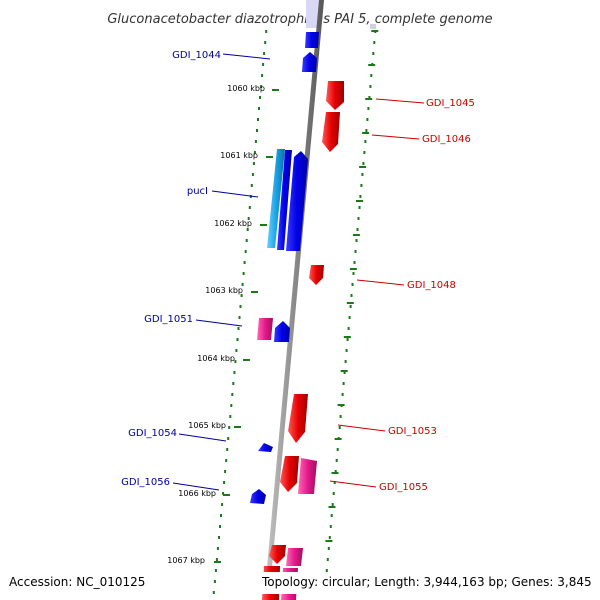 The width and height of the screenshot is (600, 600). I want to click on gene-feature-pucl-cyan, so click(276, 198).